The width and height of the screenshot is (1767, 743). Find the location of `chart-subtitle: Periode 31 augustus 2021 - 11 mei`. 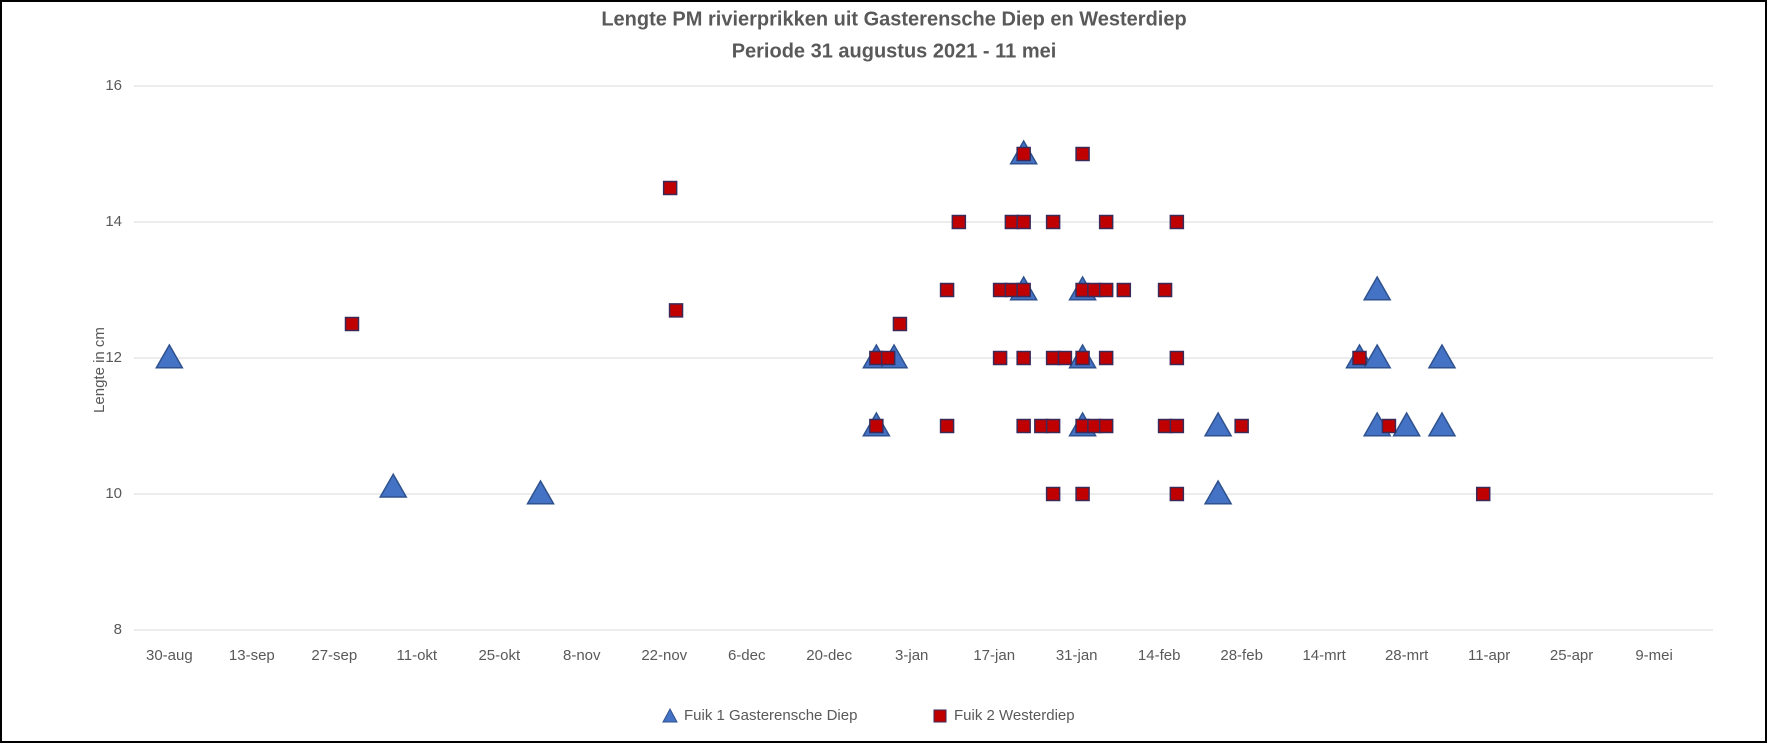

chart-subtitle: Periode 31 augustus 2021 - 11 mei is located at coordinates (894, 51).